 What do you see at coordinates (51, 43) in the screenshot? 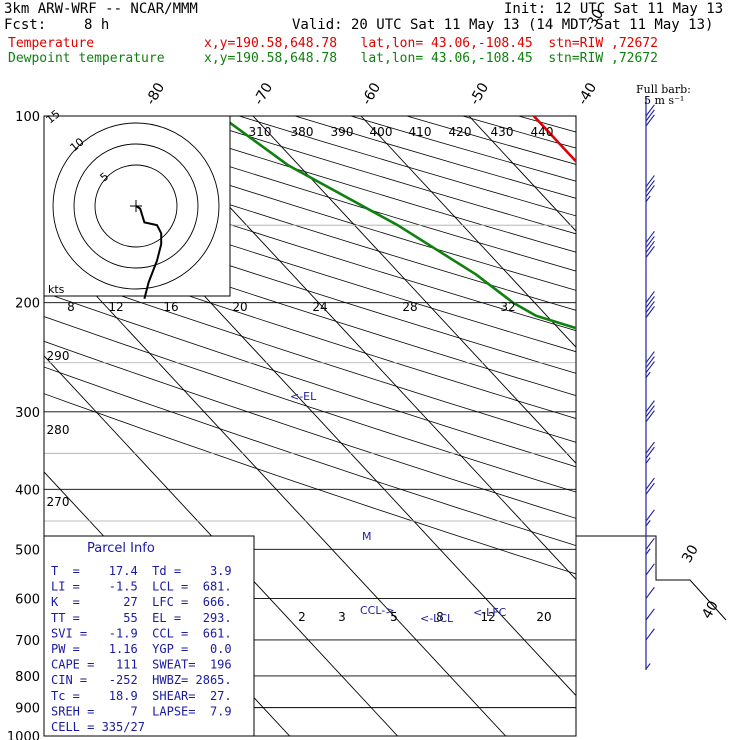
I see `legend-temperature-label: Temperature` at bounding box center [51, 43].